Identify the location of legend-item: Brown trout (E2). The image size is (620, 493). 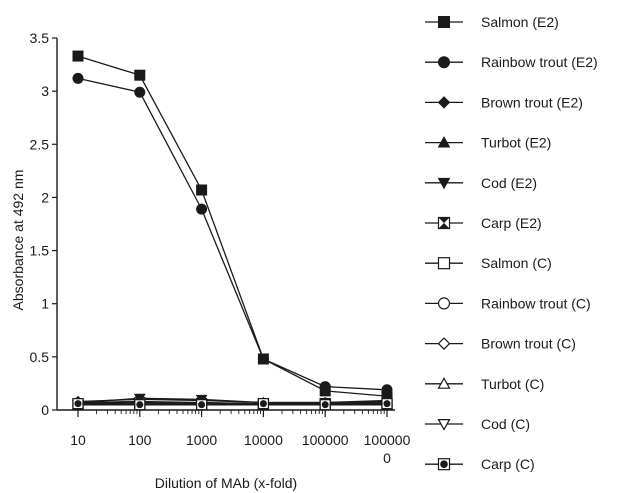
(504, 102).